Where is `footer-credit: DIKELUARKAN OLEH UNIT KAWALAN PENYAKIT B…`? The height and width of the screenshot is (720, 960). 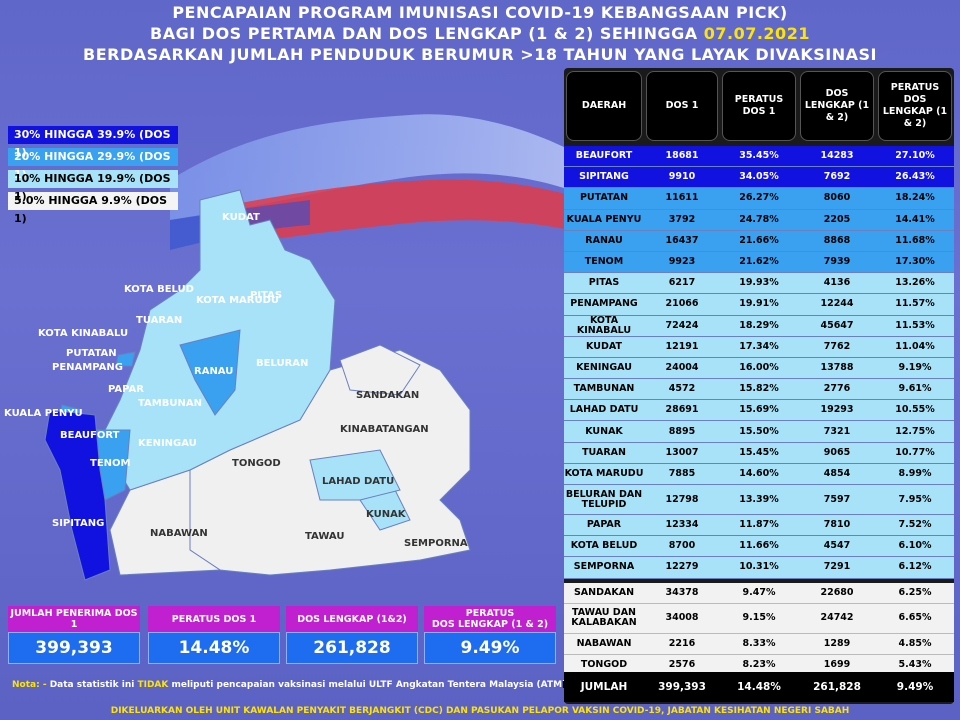 footer-credit: DIKELUARKAN OLEH UNIT KAWALAN PENYAKIT B… is located at coordinates (480, 711).